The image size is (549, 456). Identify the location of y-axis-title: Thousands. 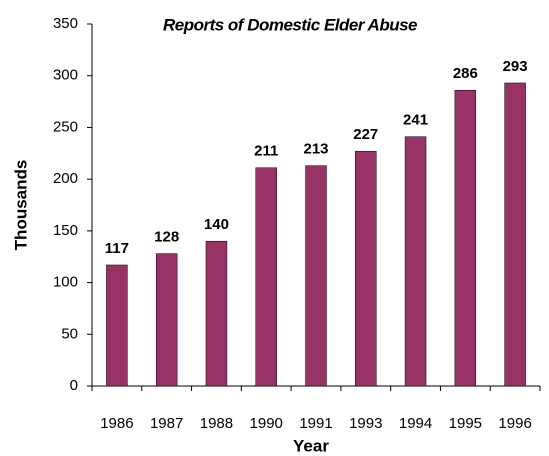
(20, 205).